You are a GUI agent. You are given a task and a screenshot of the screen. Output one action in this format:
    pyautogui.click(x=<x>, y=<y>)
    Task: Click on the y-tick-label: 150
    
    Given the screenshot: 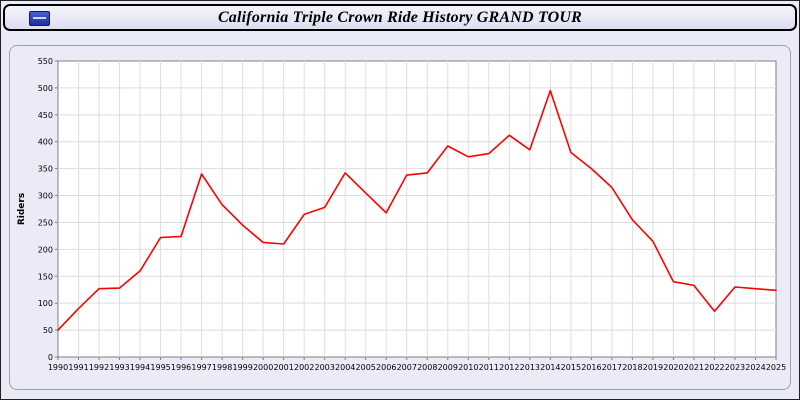 What is the action you would take?
    pyautogui.click(x=45, y=276)
    